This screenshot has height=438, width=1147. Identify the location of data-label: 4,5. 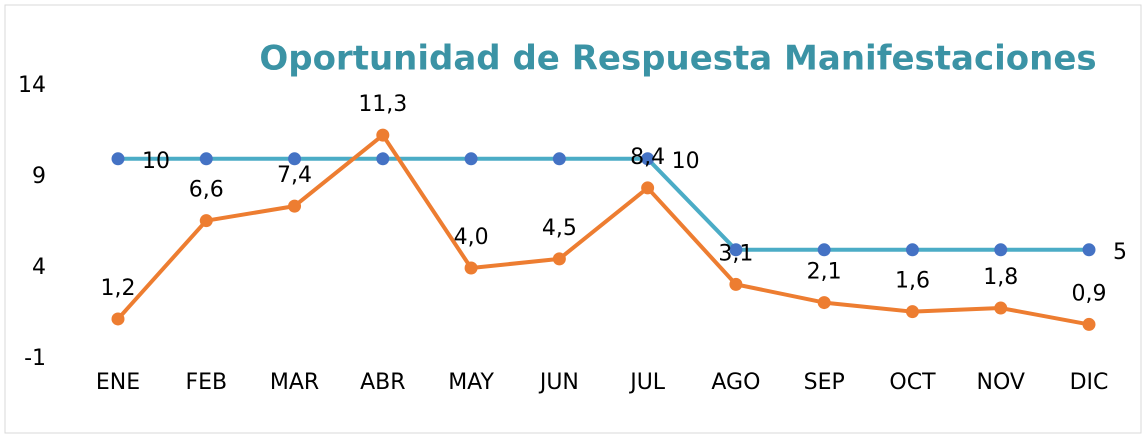
(559, 228).